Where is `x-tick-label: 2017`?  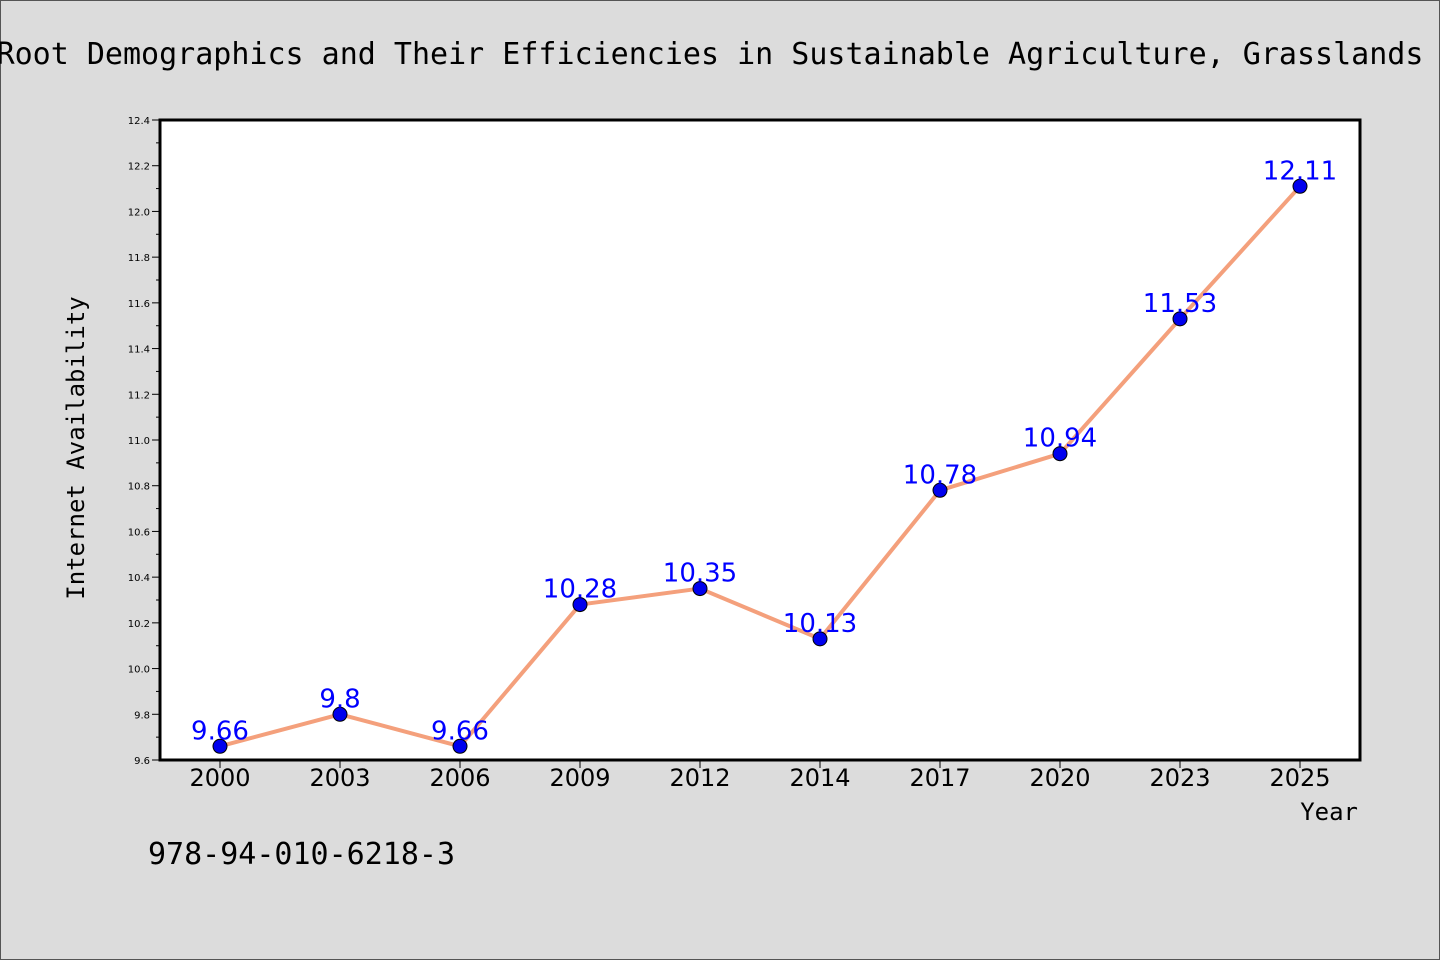
x-tick-label: 2017 is located at coordinates (939, 778).